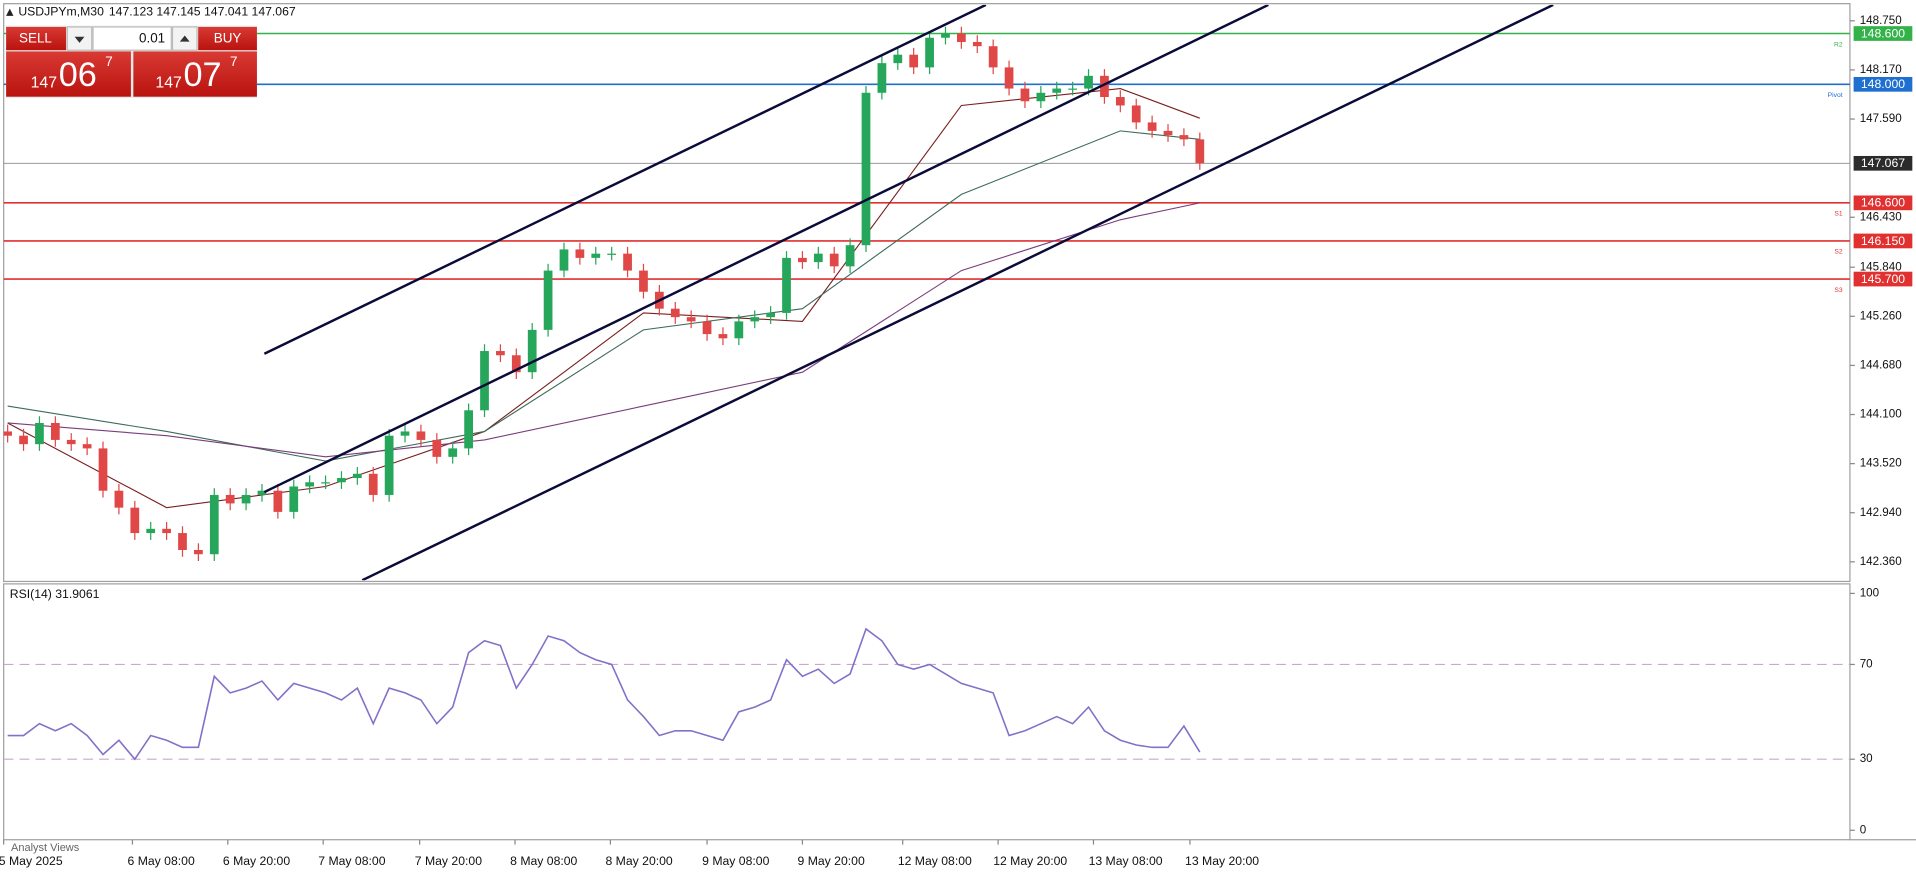 This screenshot has height=874, width=1916. Describe the element at coordinates (184, 38) in the screenshot. I see `up-arrow` at that location.